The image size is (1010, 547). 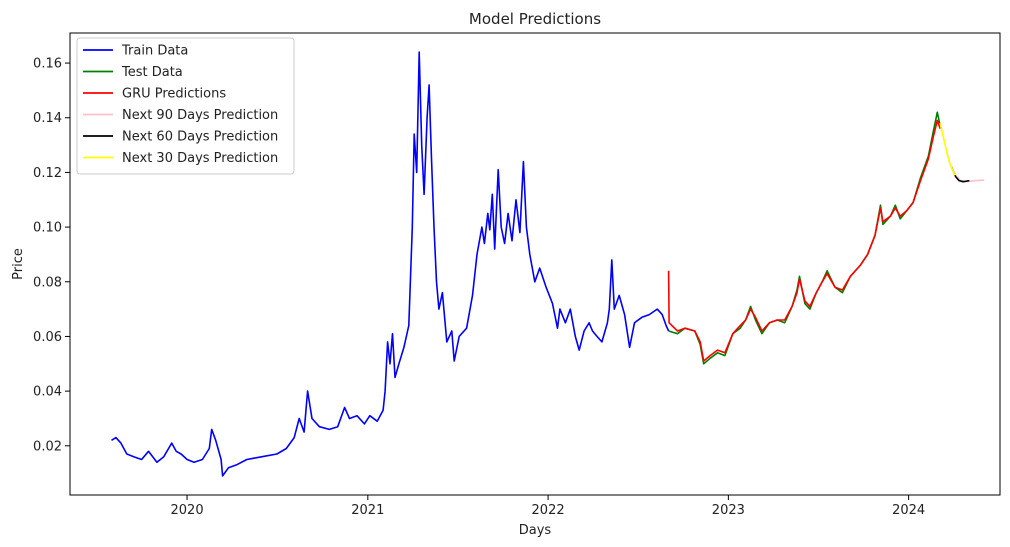 What do you see at coordinates (200, 137) in the screenshot?
I see `legend-label-next-60-days-prediction: Next 60 Days Prediction` at bounding box center [200, 137].